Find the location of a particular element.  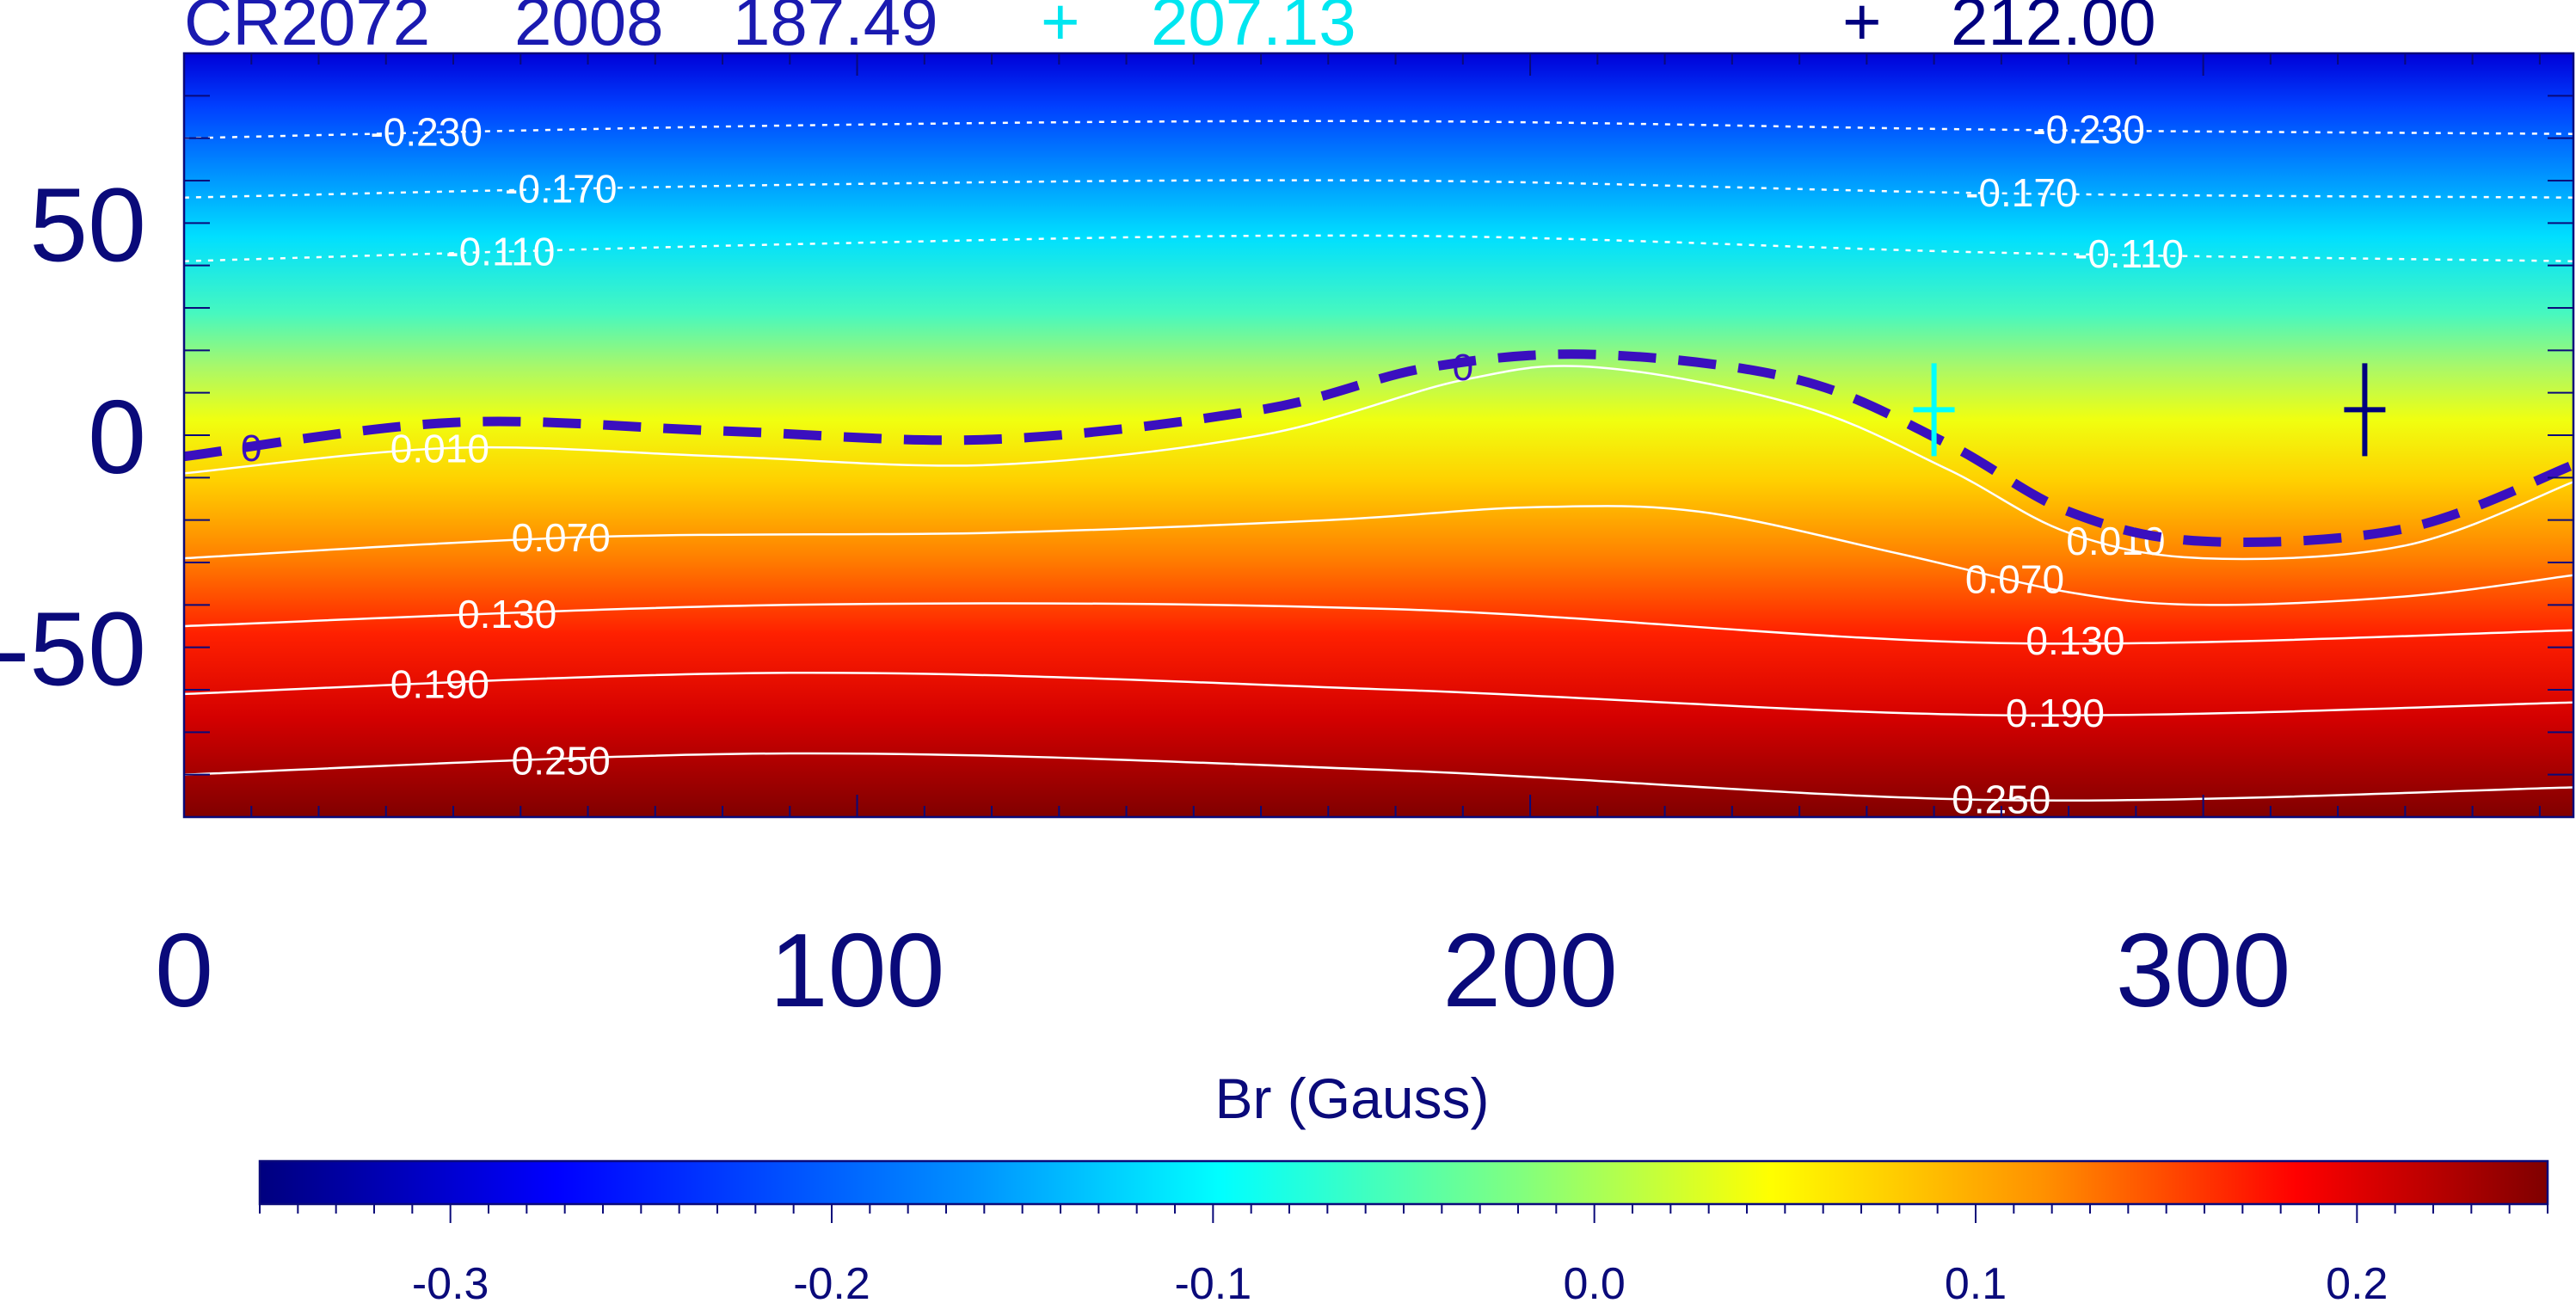

contour-line--0.170 is located at coordinates (1378, 189).